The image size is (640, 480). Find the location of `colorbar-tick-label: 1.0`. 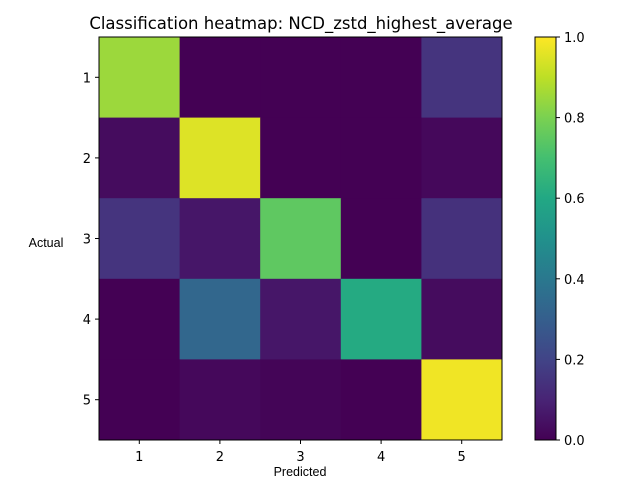

colorbar-tick-label: 1.0 is located at coordinates (574, 38).